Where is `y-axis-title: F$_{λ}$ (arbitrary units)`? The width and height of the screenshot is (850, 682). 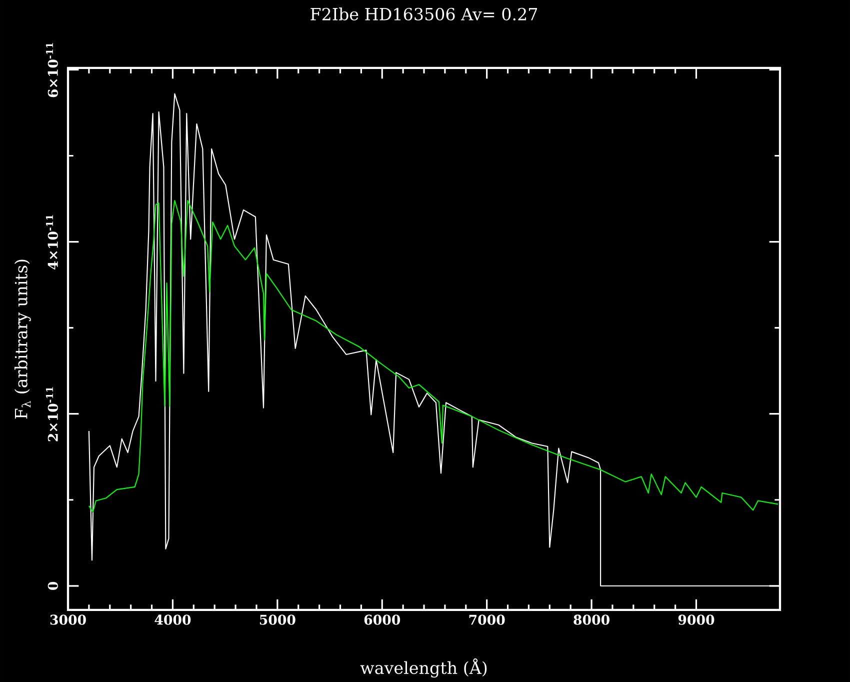
y-axis-title: F$_{λ}$ (arbitrary units) is located at coordinates (22, 339).